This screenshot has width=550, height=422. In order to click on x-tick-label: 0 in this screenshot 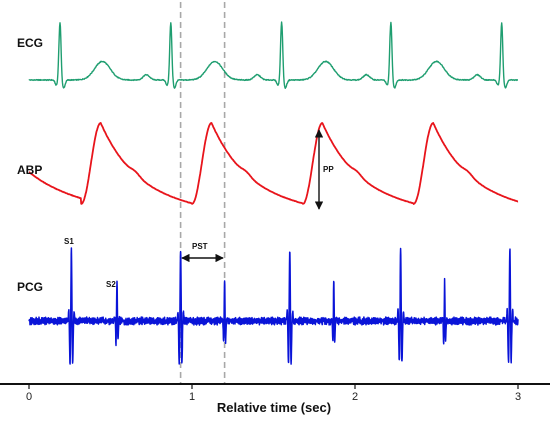, I will do `click(29, 397)`.